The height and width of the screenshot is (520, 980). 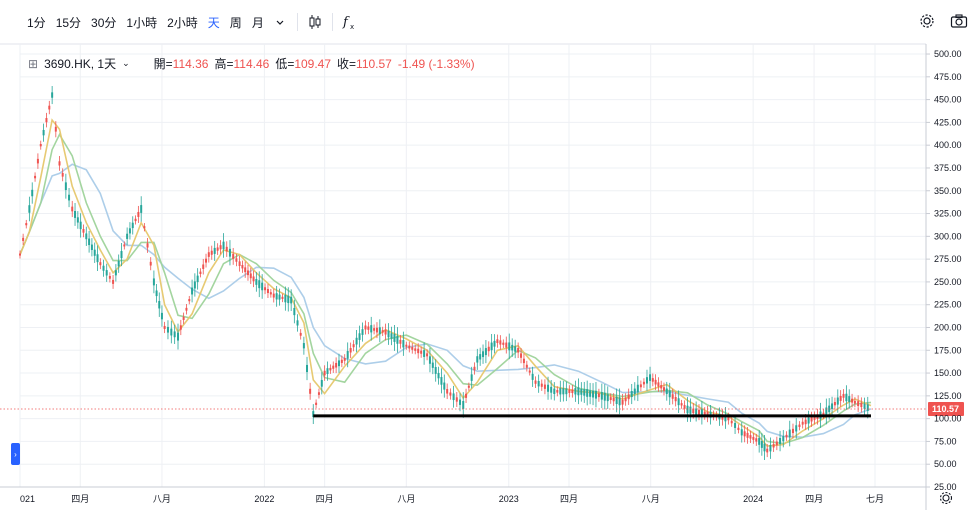 What do you see at coordinates (142, 22) in the screenshot?
I see `interval-3: 1小時` at bounding box center [142, 22].